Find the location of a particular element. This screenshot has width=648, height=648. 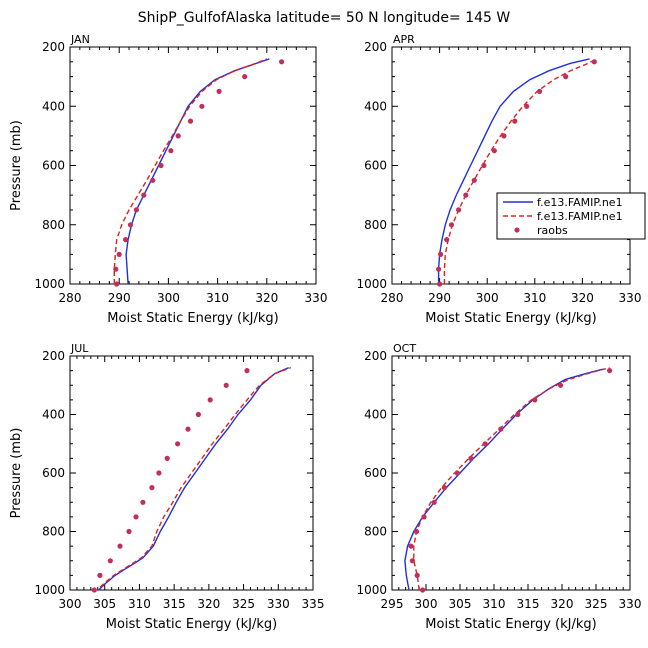

panel-label: OCT is located at coordinates (404, 348).